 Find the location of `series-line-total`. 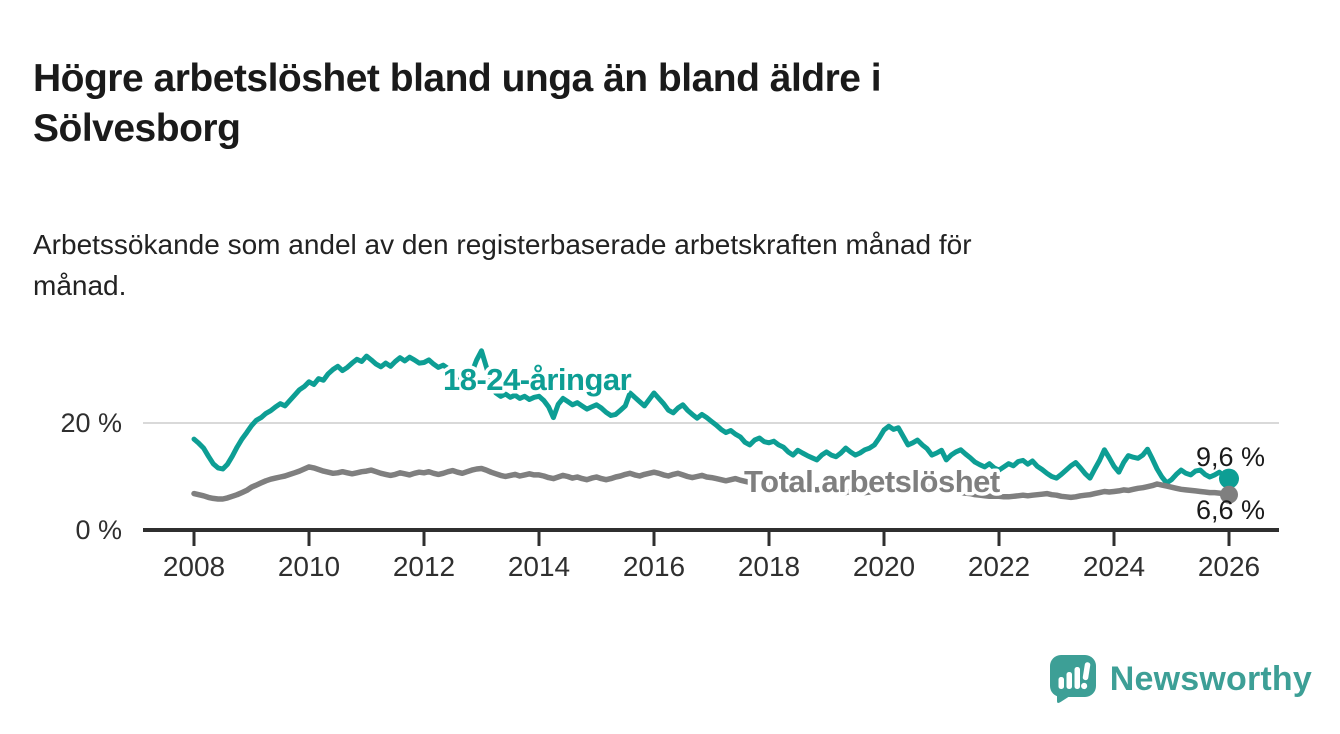

series-line-total is located at coordinates (711, 483).